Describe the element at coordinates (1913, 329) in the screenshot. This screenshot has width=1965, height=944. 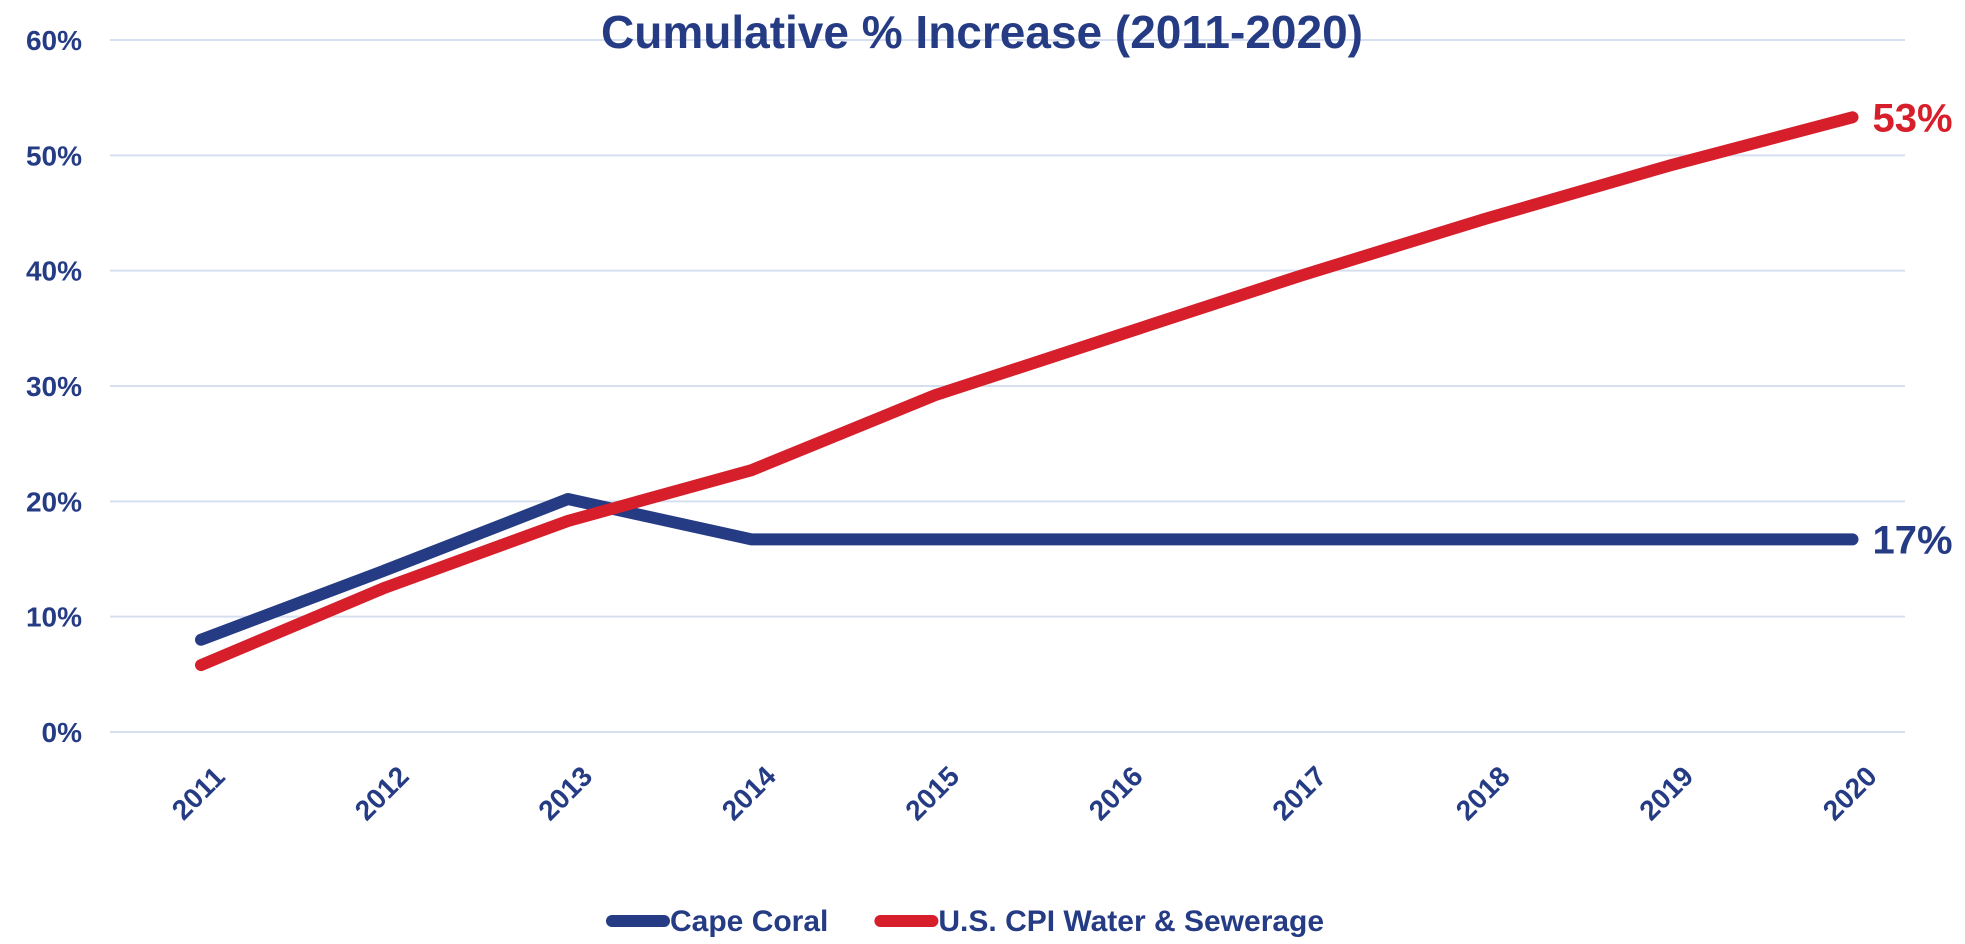
I see `end-labels: 17% 53%` at that location.